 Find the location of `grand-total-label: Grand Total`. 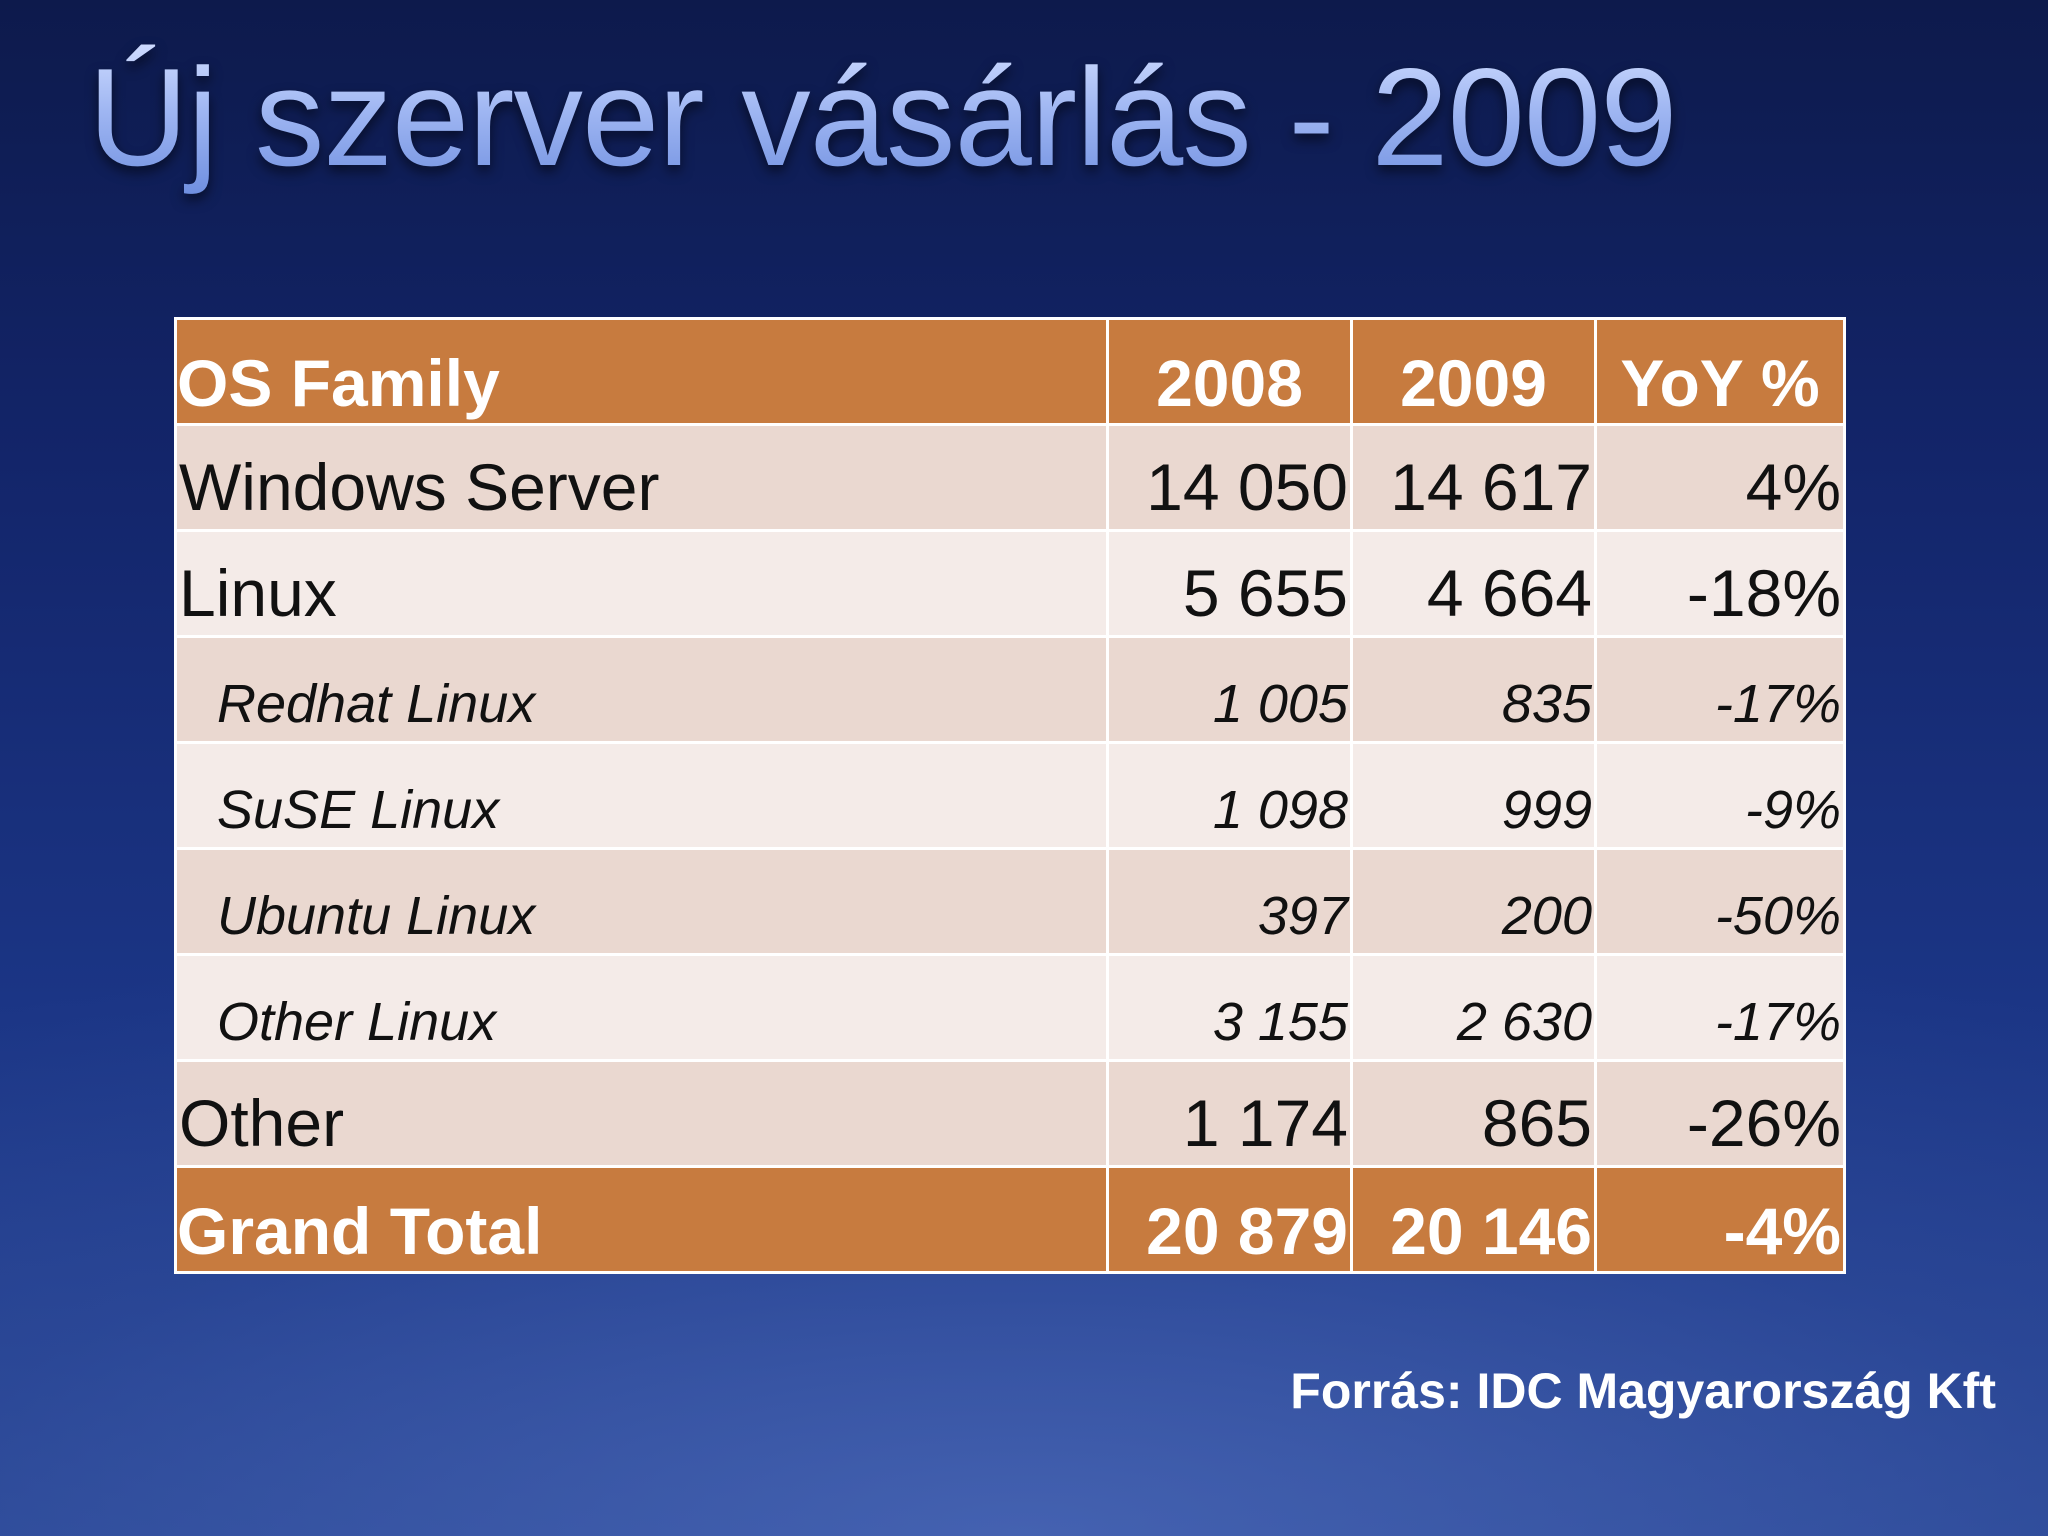

grand-total-label: Grand Total is located at coordinates (641, 1219).